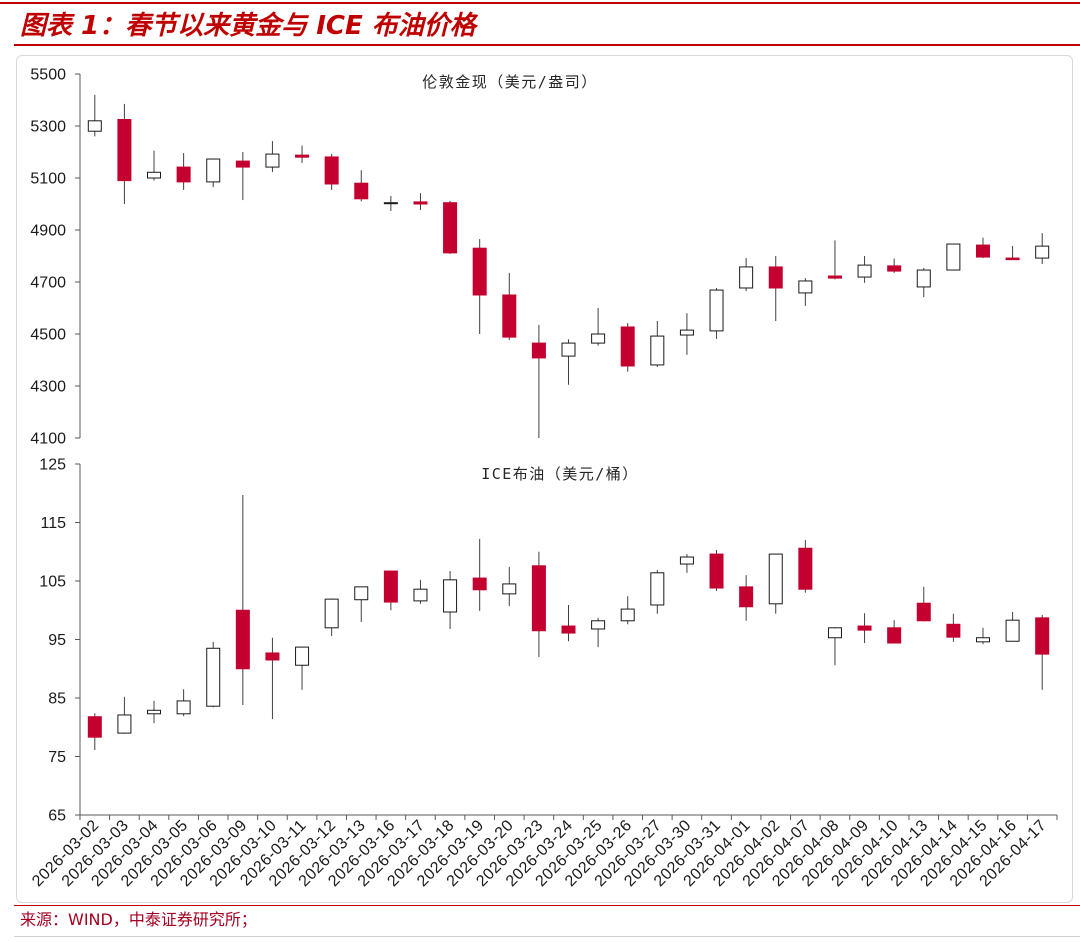 This screenshot has height=942, width=1080. Describe the element at coordinates (540, 3) in the screenshot. I see `top-border-line` at that location.